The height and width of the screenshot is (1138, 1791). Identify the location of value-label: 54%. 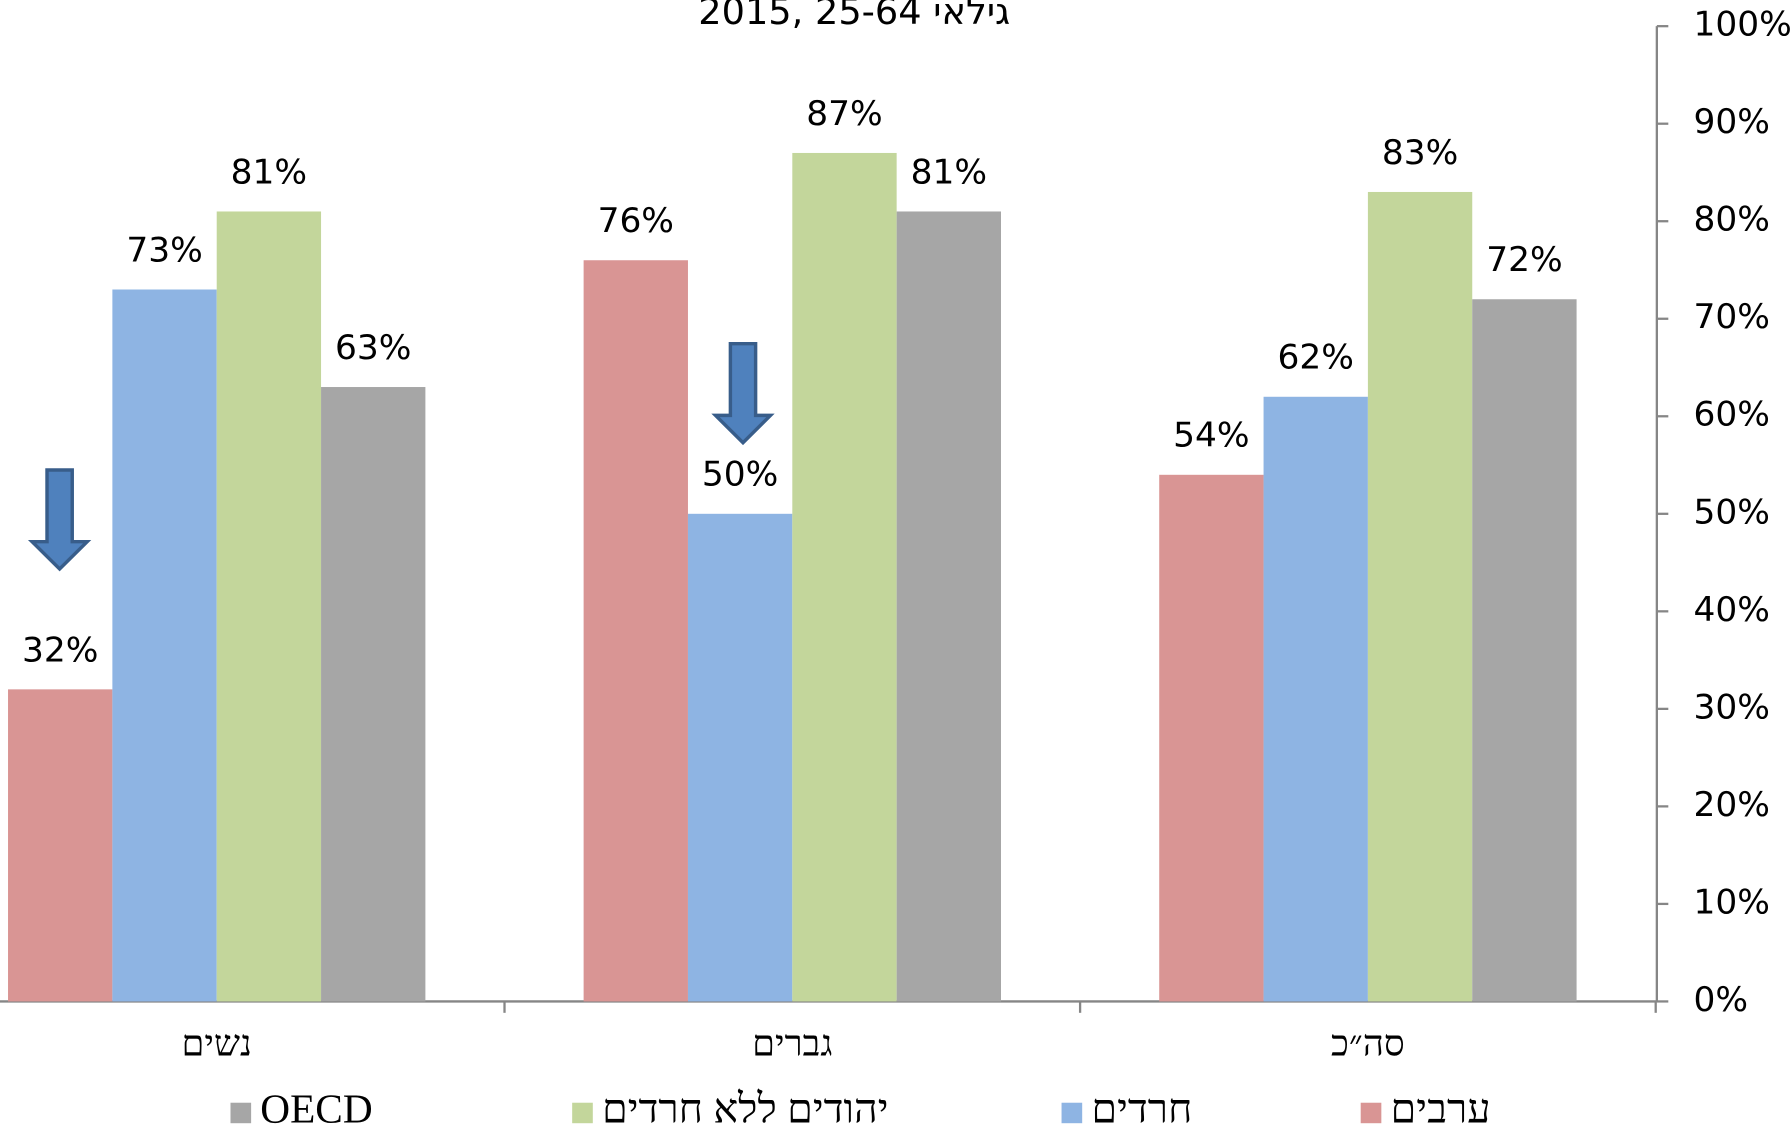
(1211, 436).